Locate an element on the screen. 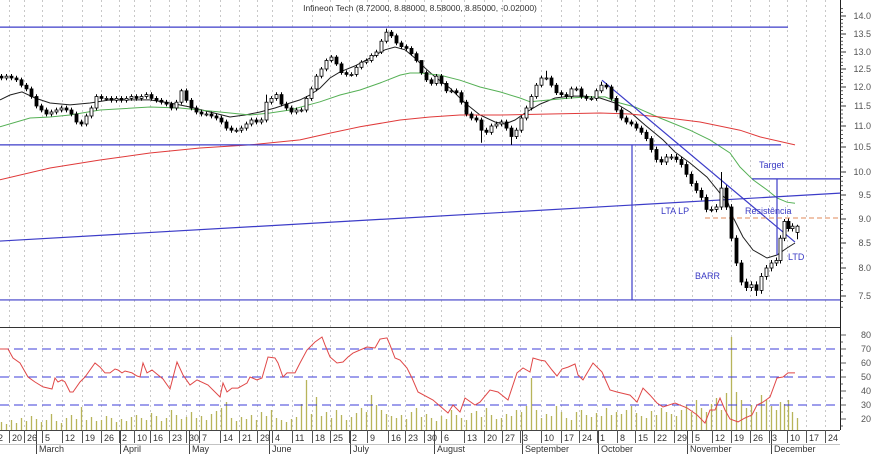 Image resolution: width=875 pixels, height=454 pixels. day-label: 4 is located at coordinates (277, 438).